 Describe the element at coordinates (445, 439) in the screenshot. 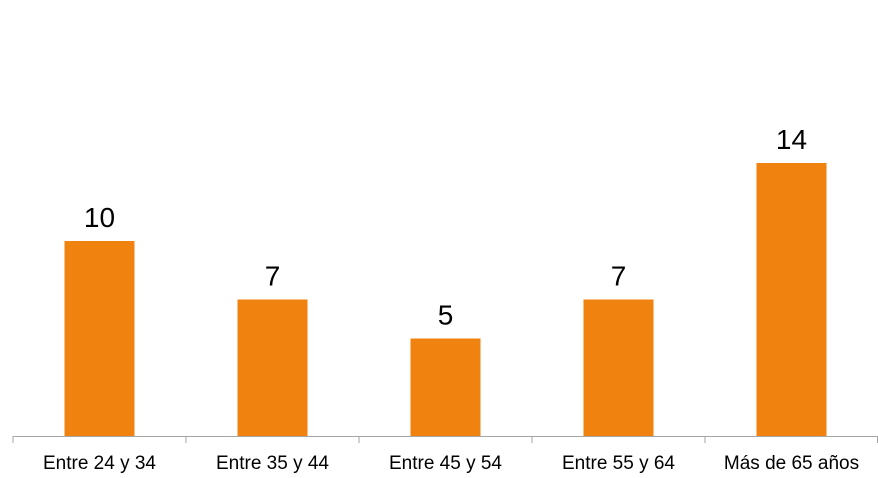

I see `x-axis` at that location.